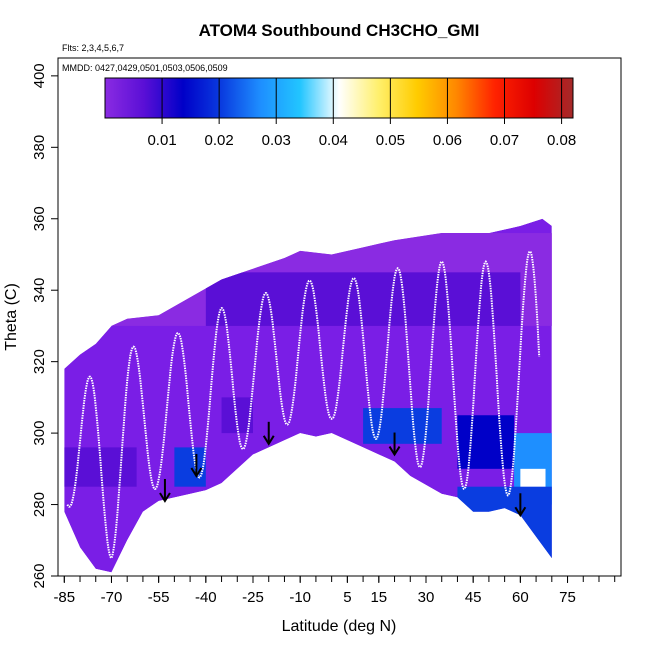 Image resolution: width=650 pixels, height=650 pixels. Describe the element at coordinates (343, 469) in the screenshot. I see `arrow-markers` at that location.